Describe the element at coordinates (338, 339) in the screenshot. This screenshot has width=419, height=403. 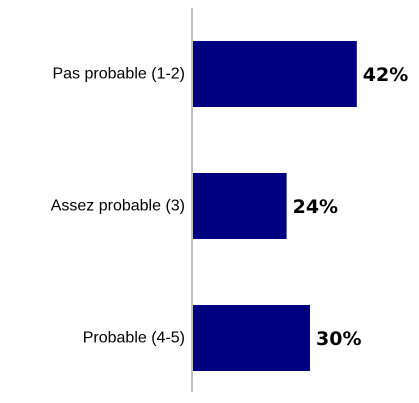
I see `value-label-3: 30%` at that location.